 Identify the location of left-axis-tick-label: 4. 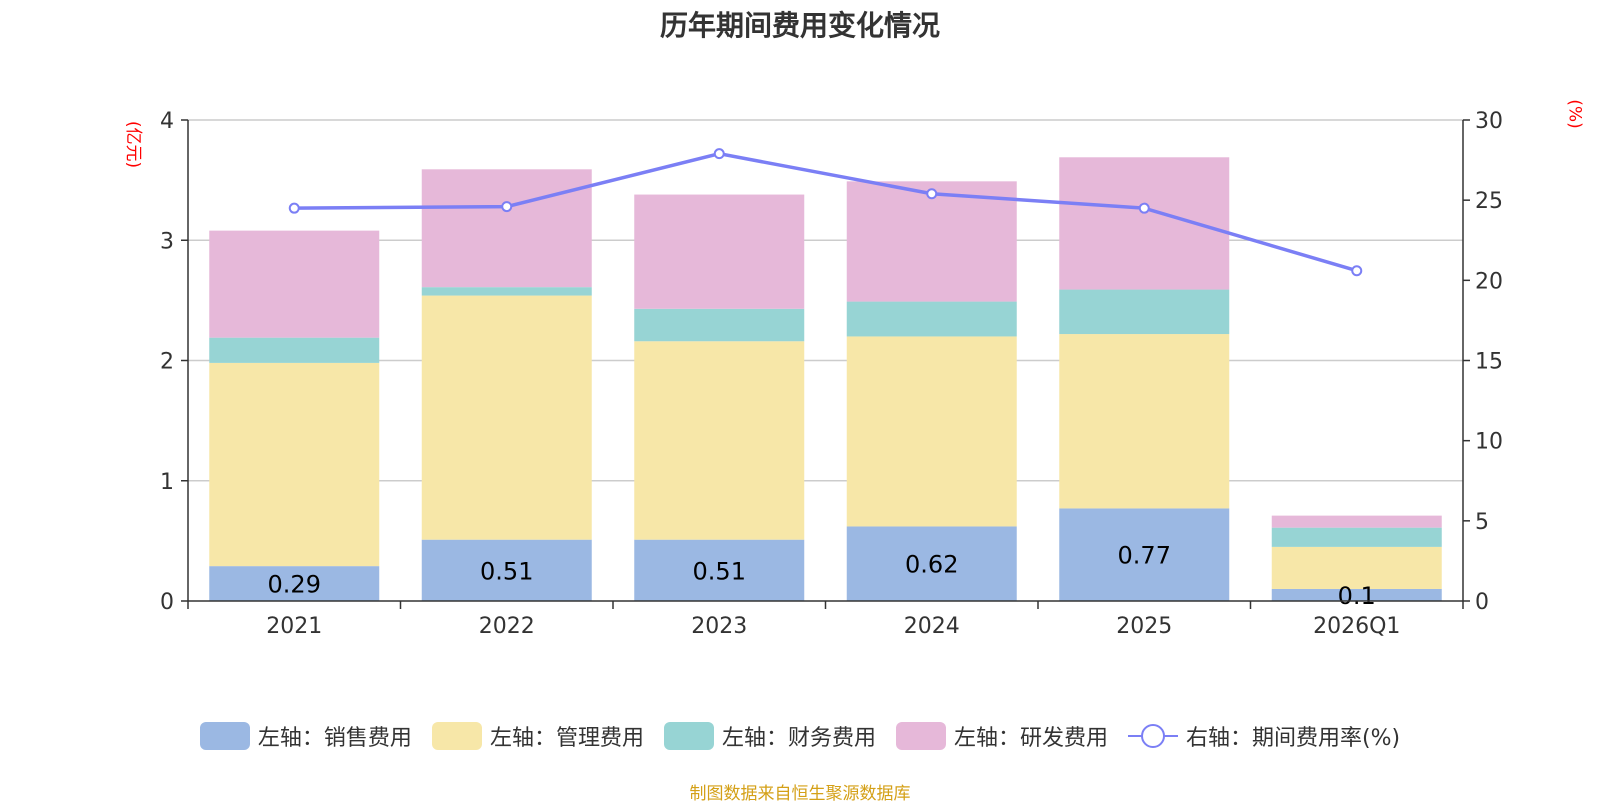
(167, 121).